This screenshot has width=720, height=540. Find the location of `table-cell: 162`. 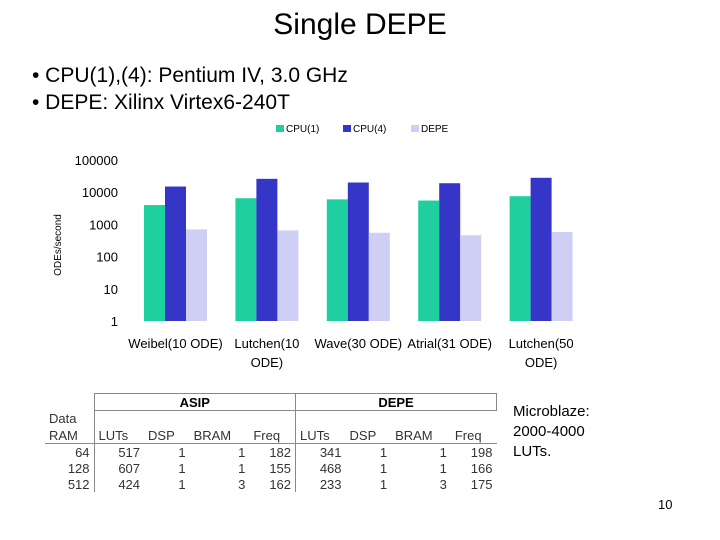

table-cell: 162 is located at coordinates (273, 484).